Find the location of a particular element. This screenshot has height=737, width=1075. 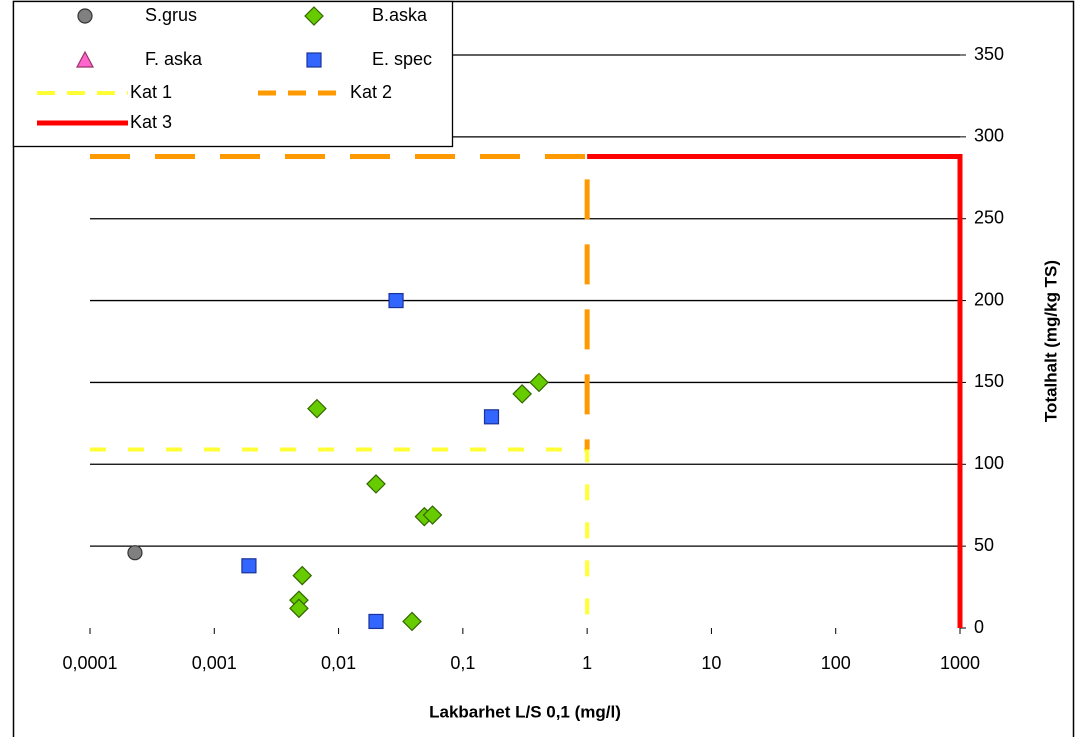

x-tick-label: 0,001 is located at coordinates (214, 663).